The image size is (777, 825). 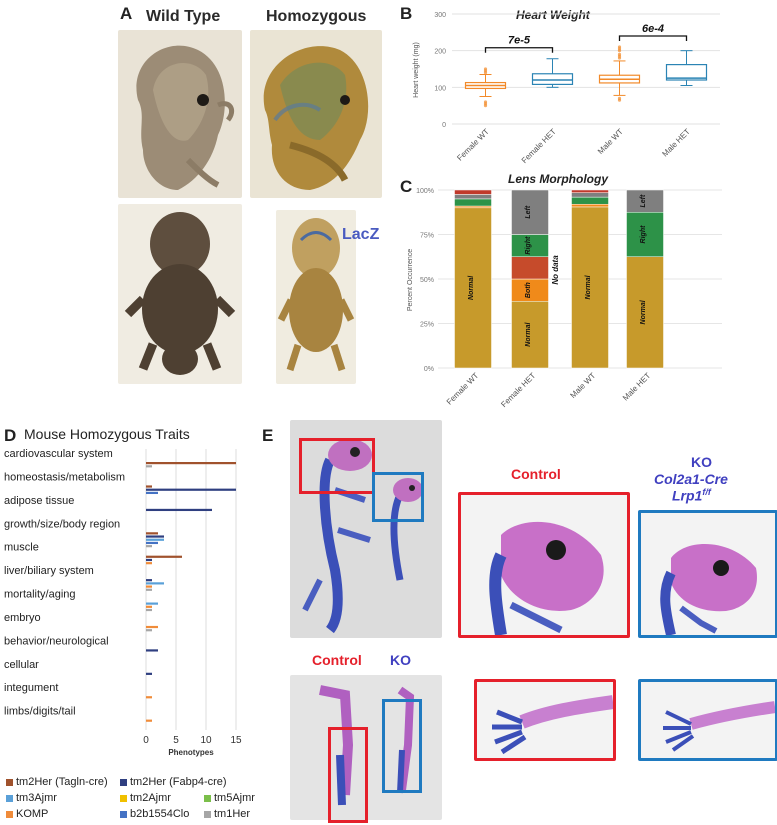 What do you see at coordinates (643, 234) in the screenshot?
I see `segment-label: Right` at bounding box center [643, 234].